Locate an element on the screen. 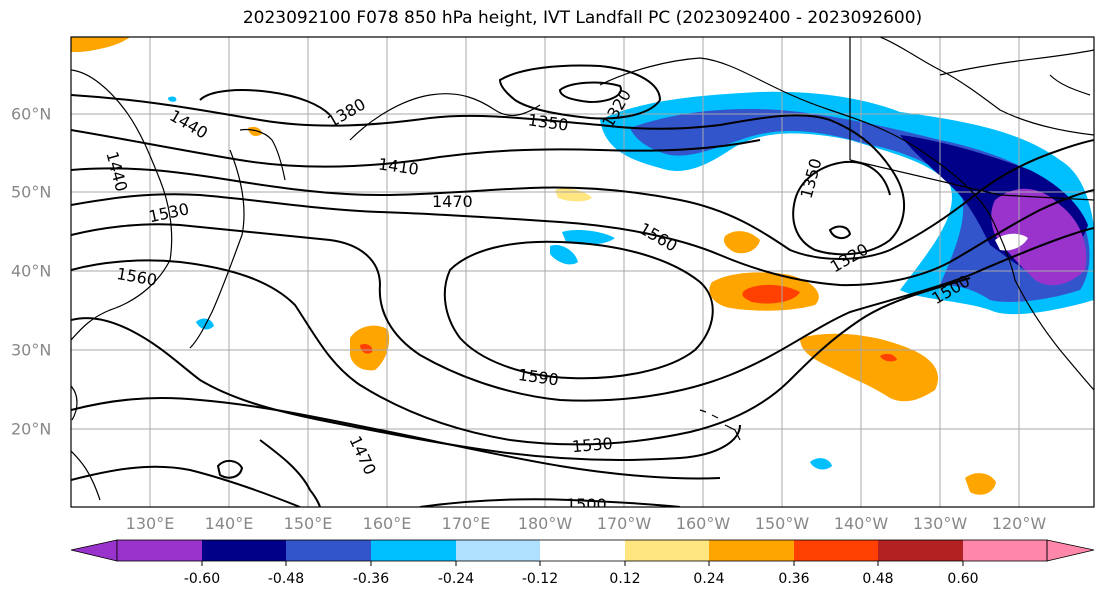  lat-label-30n: 30°N is located at coordinates (31, 350).